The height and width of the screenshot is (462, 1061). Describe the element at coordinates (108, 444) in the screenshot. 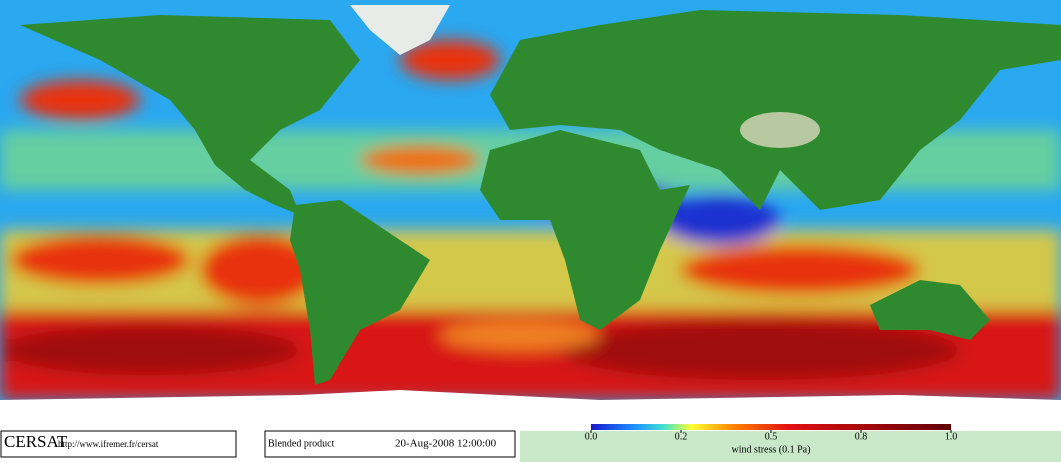

I see `url: http://www.ifremer.fr/cersat` at that location.